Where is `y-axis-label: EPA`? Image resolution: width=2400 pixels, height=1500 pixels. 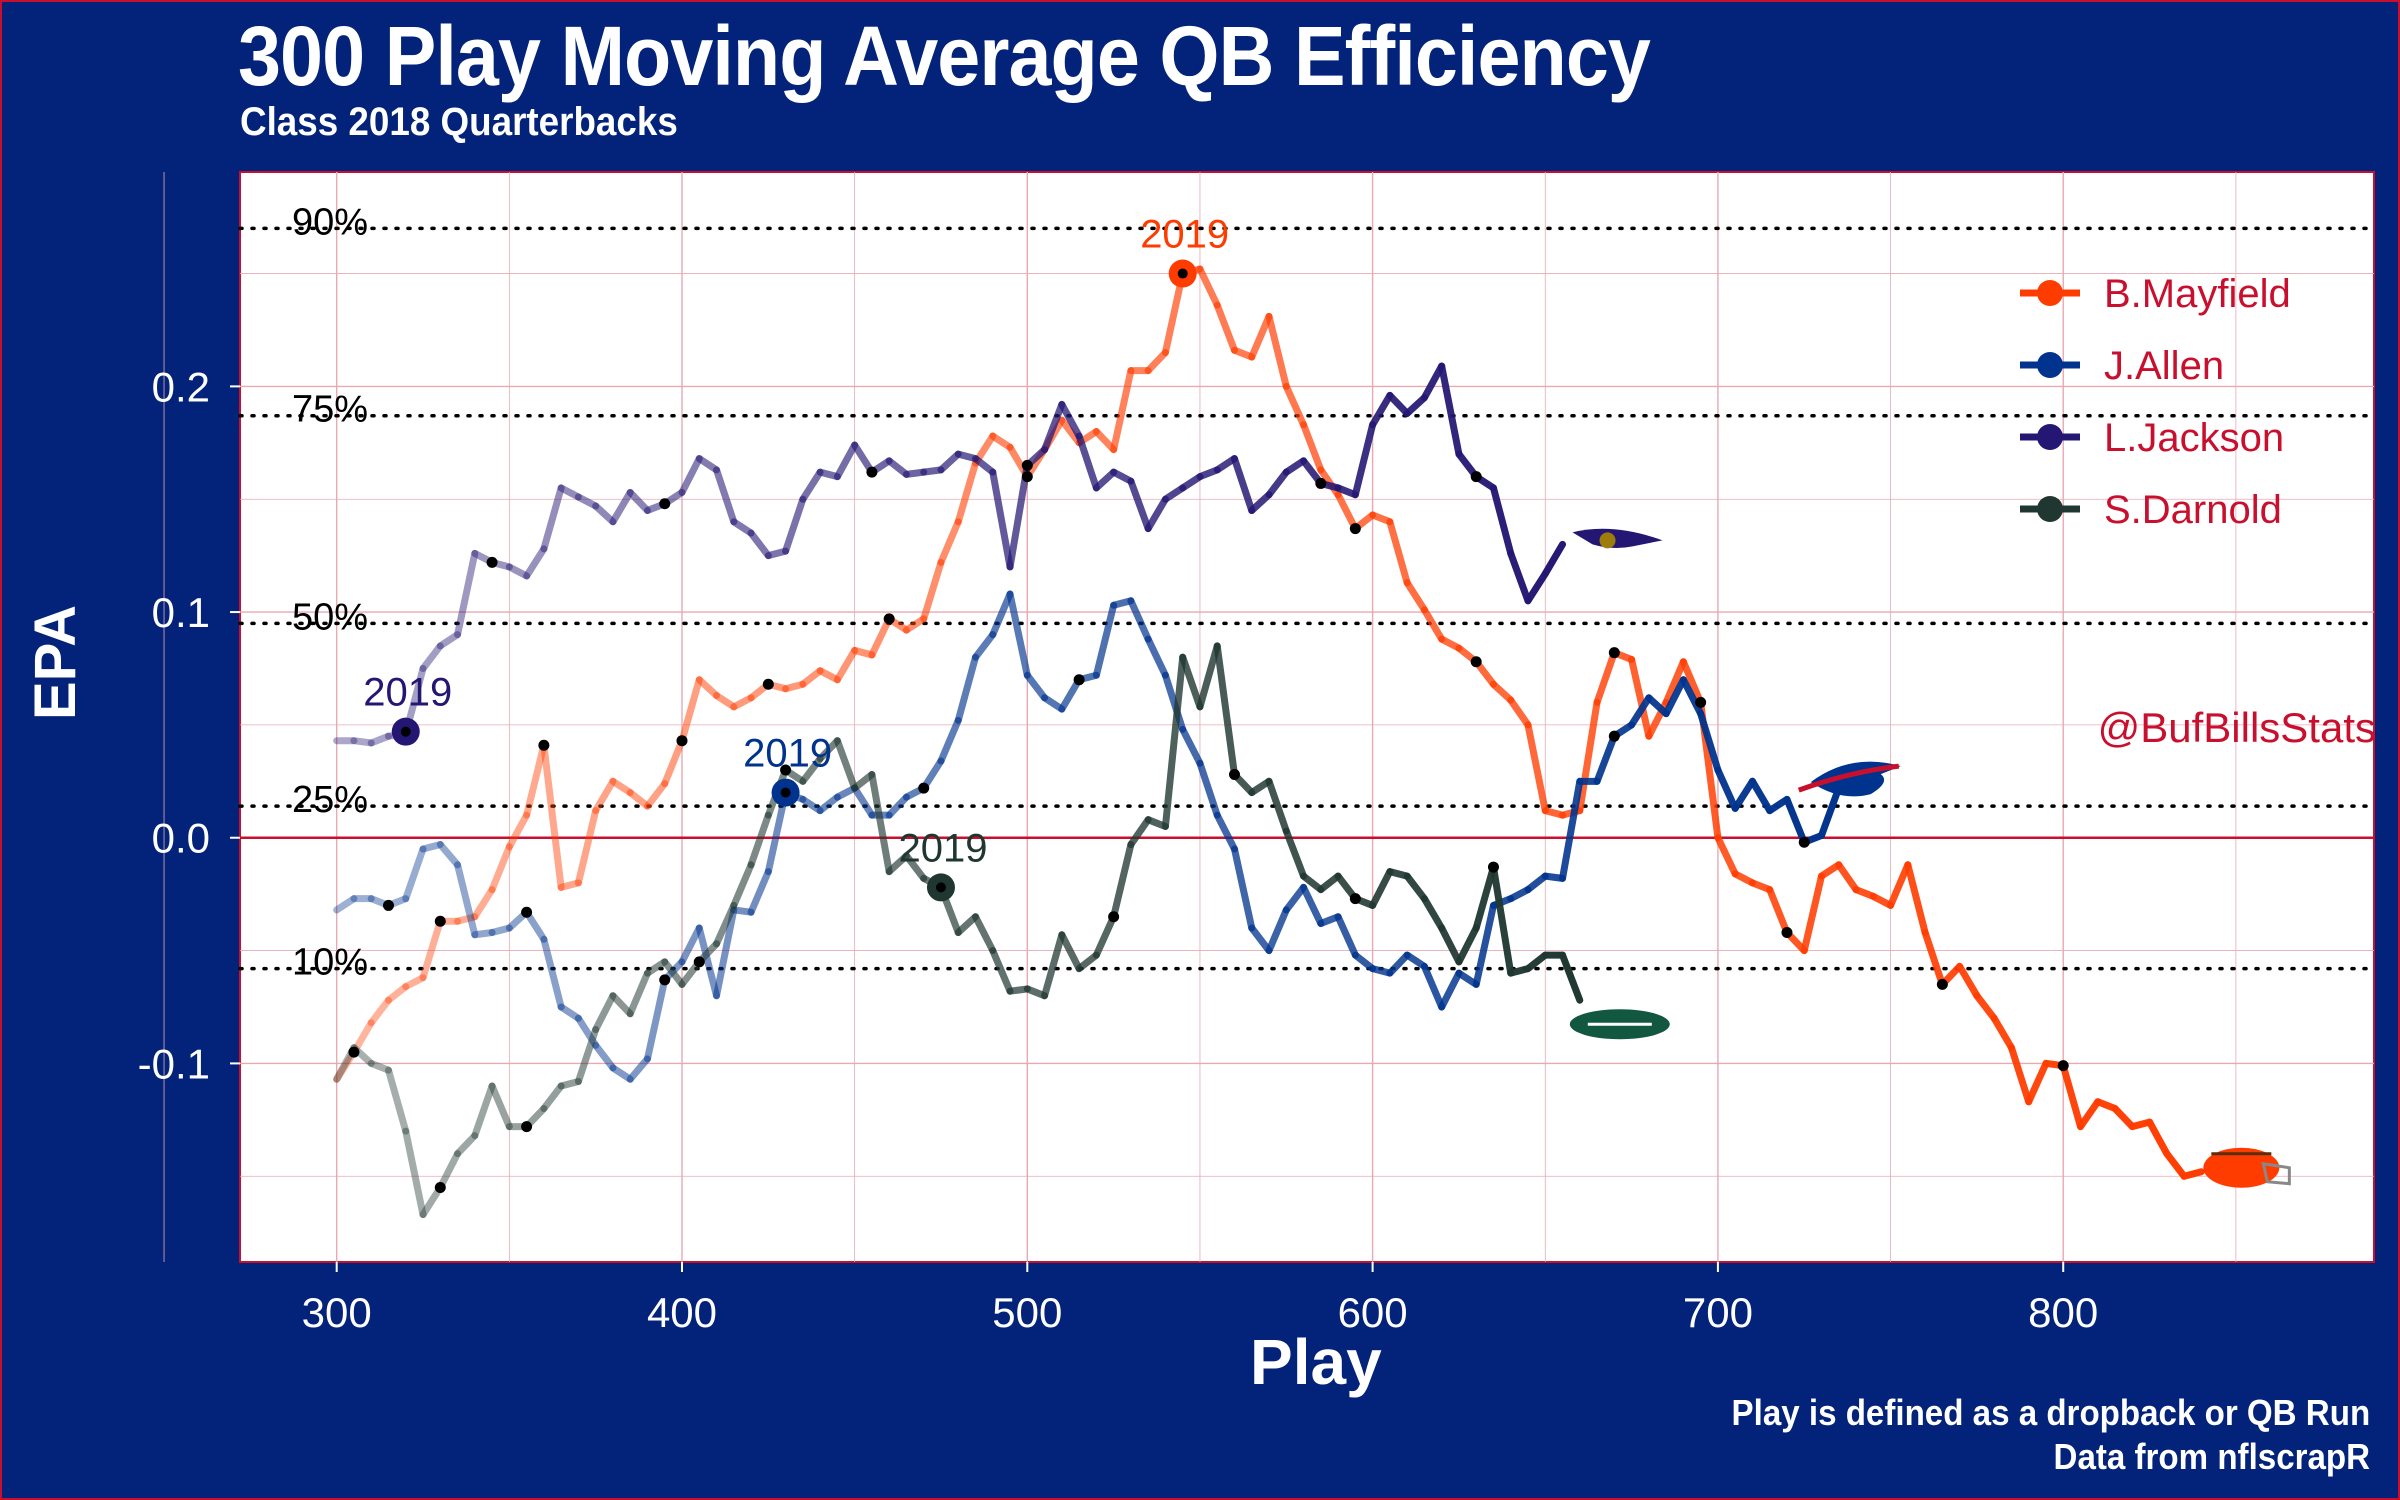 y-axis-label: EPA is located at coordinates (55, 662).